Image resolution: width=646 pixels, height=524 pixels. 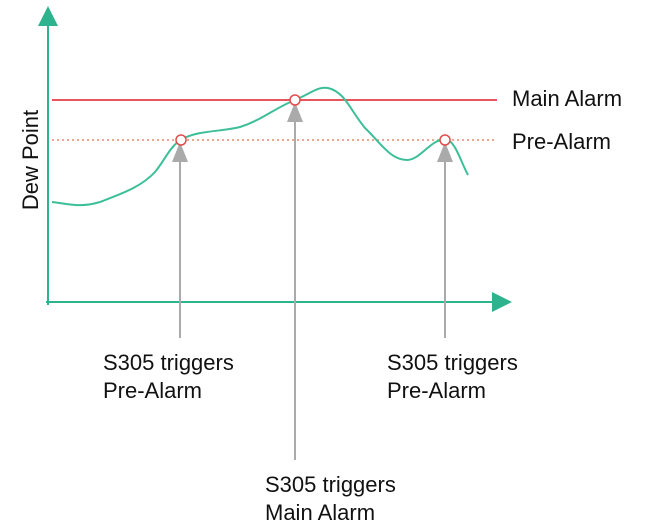 I want to click on dew-point-curve, so click(x=260, y=146).